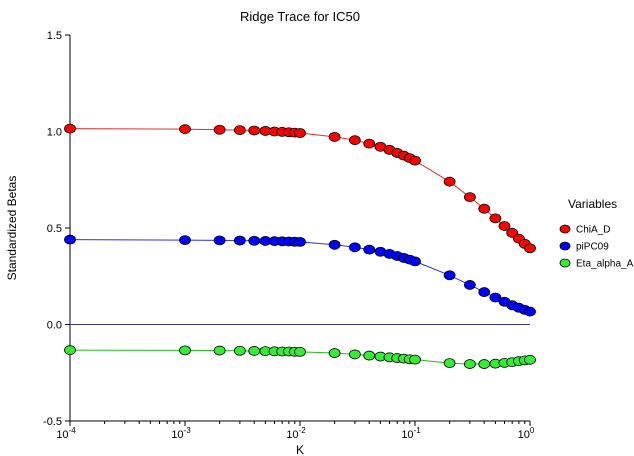  What do you see at coordinates (300, 276) in the screenshot?
I see `series-line-pipc09` at bounding box center [300, 276].